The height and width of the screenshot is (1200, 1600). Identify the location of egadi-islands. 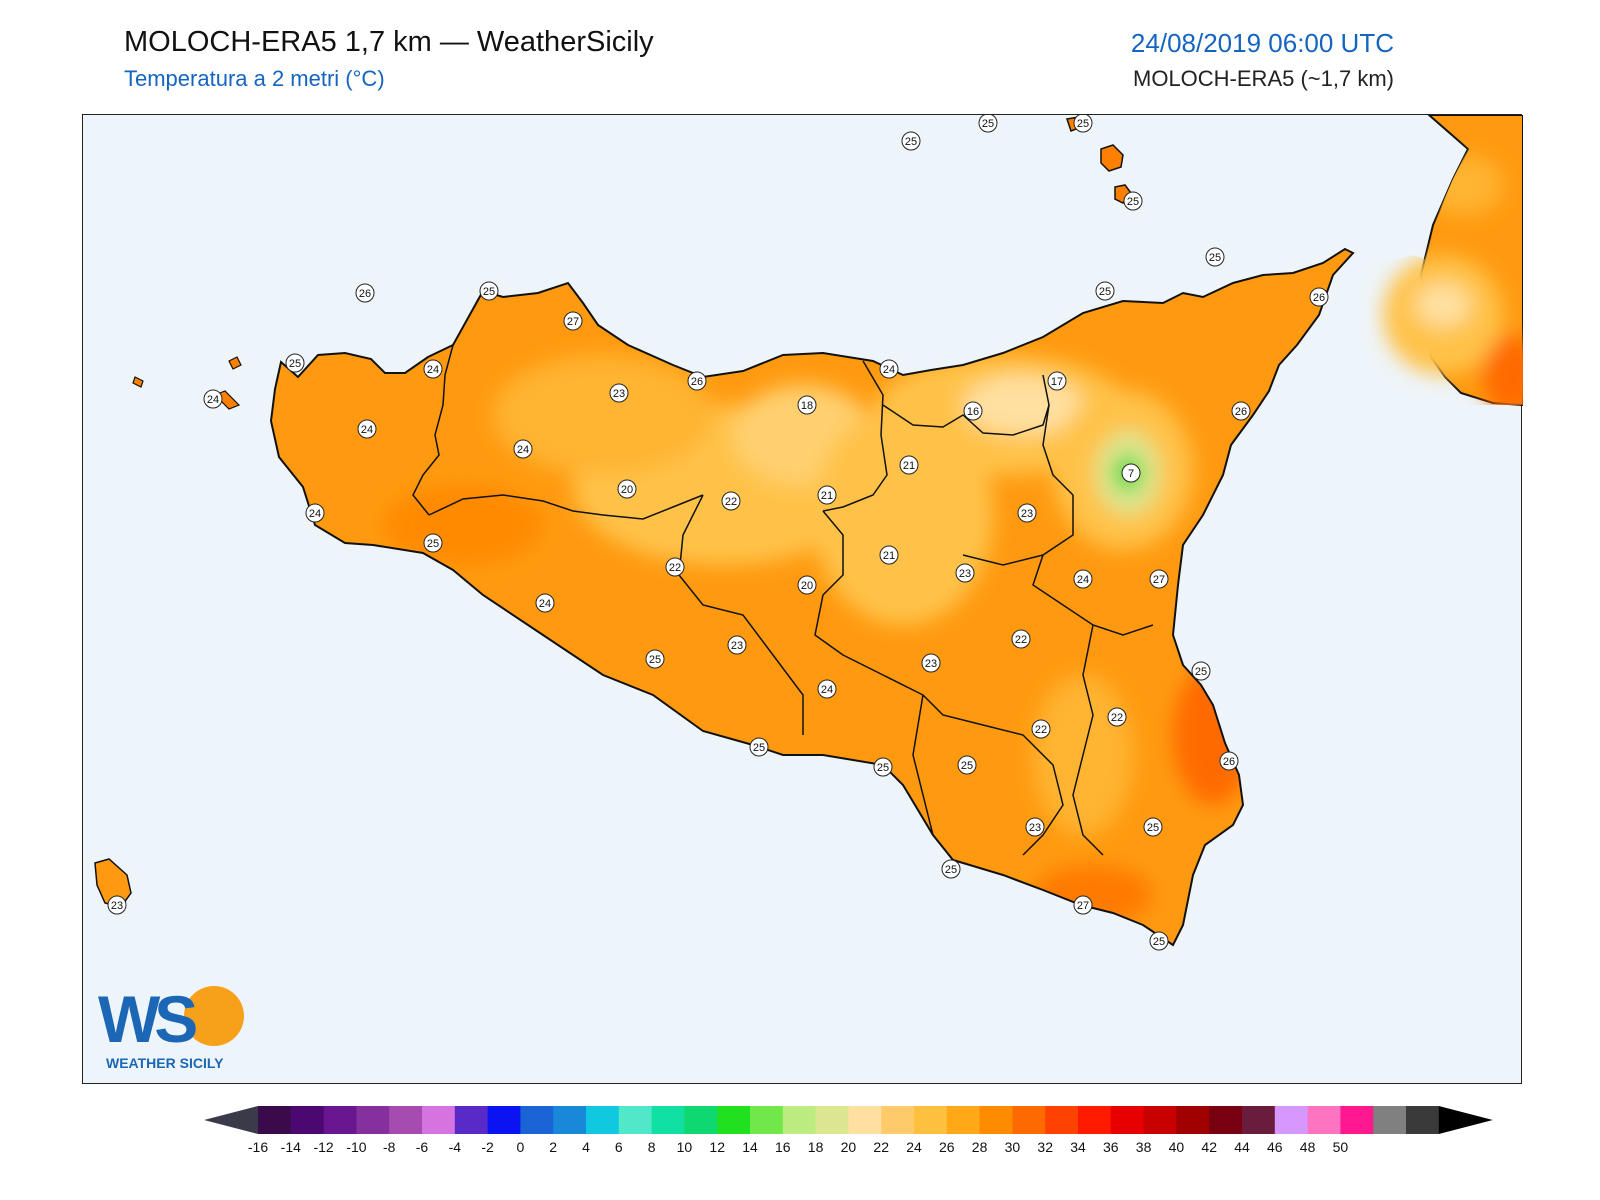
(187, 383).